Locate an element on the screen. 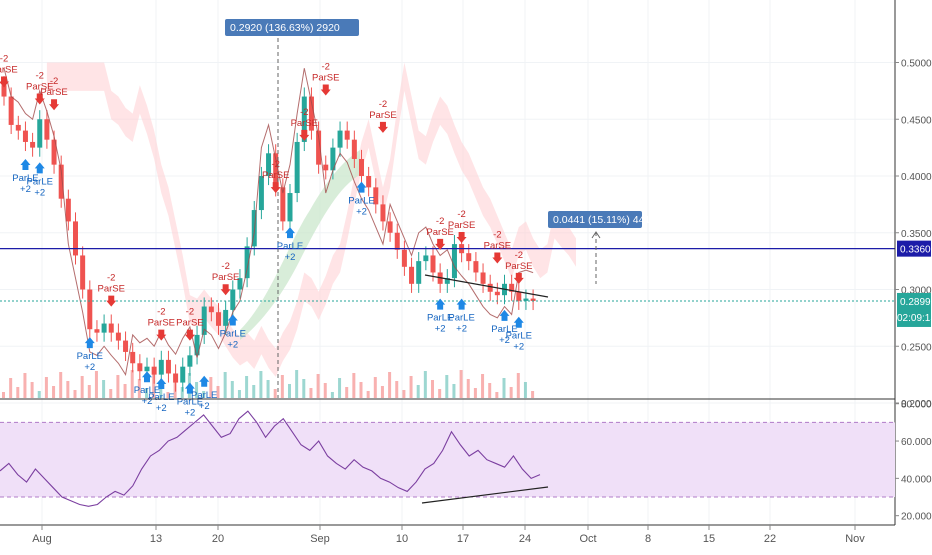  x-tick-label: 20 is located at coordinates (218, 539).